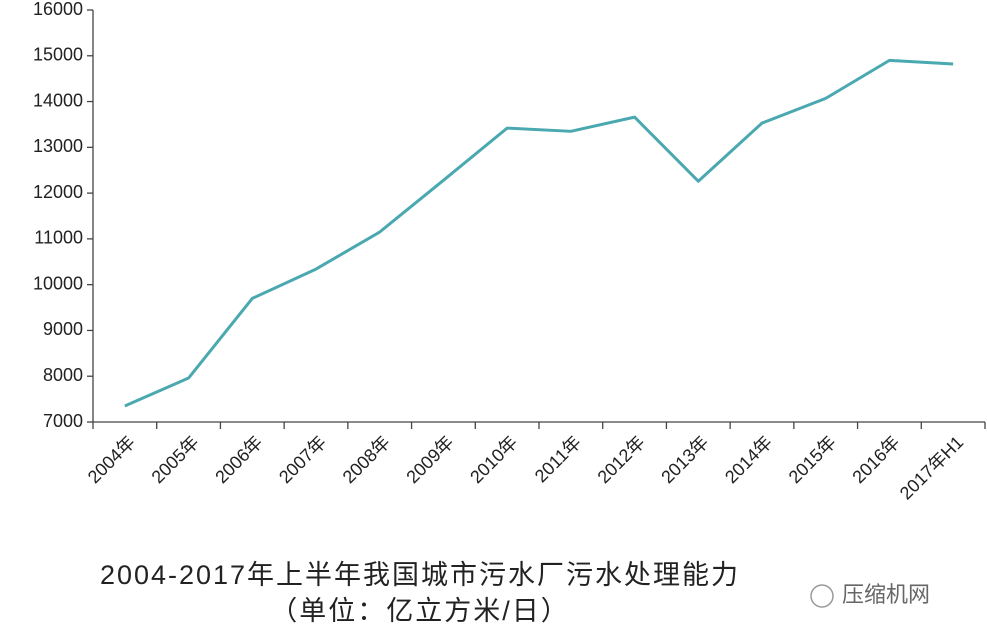  What do you see at coordinates (58, 192) in the screenshot?
I see `y-tick-label: 12000` at bounding box center [58, 192].